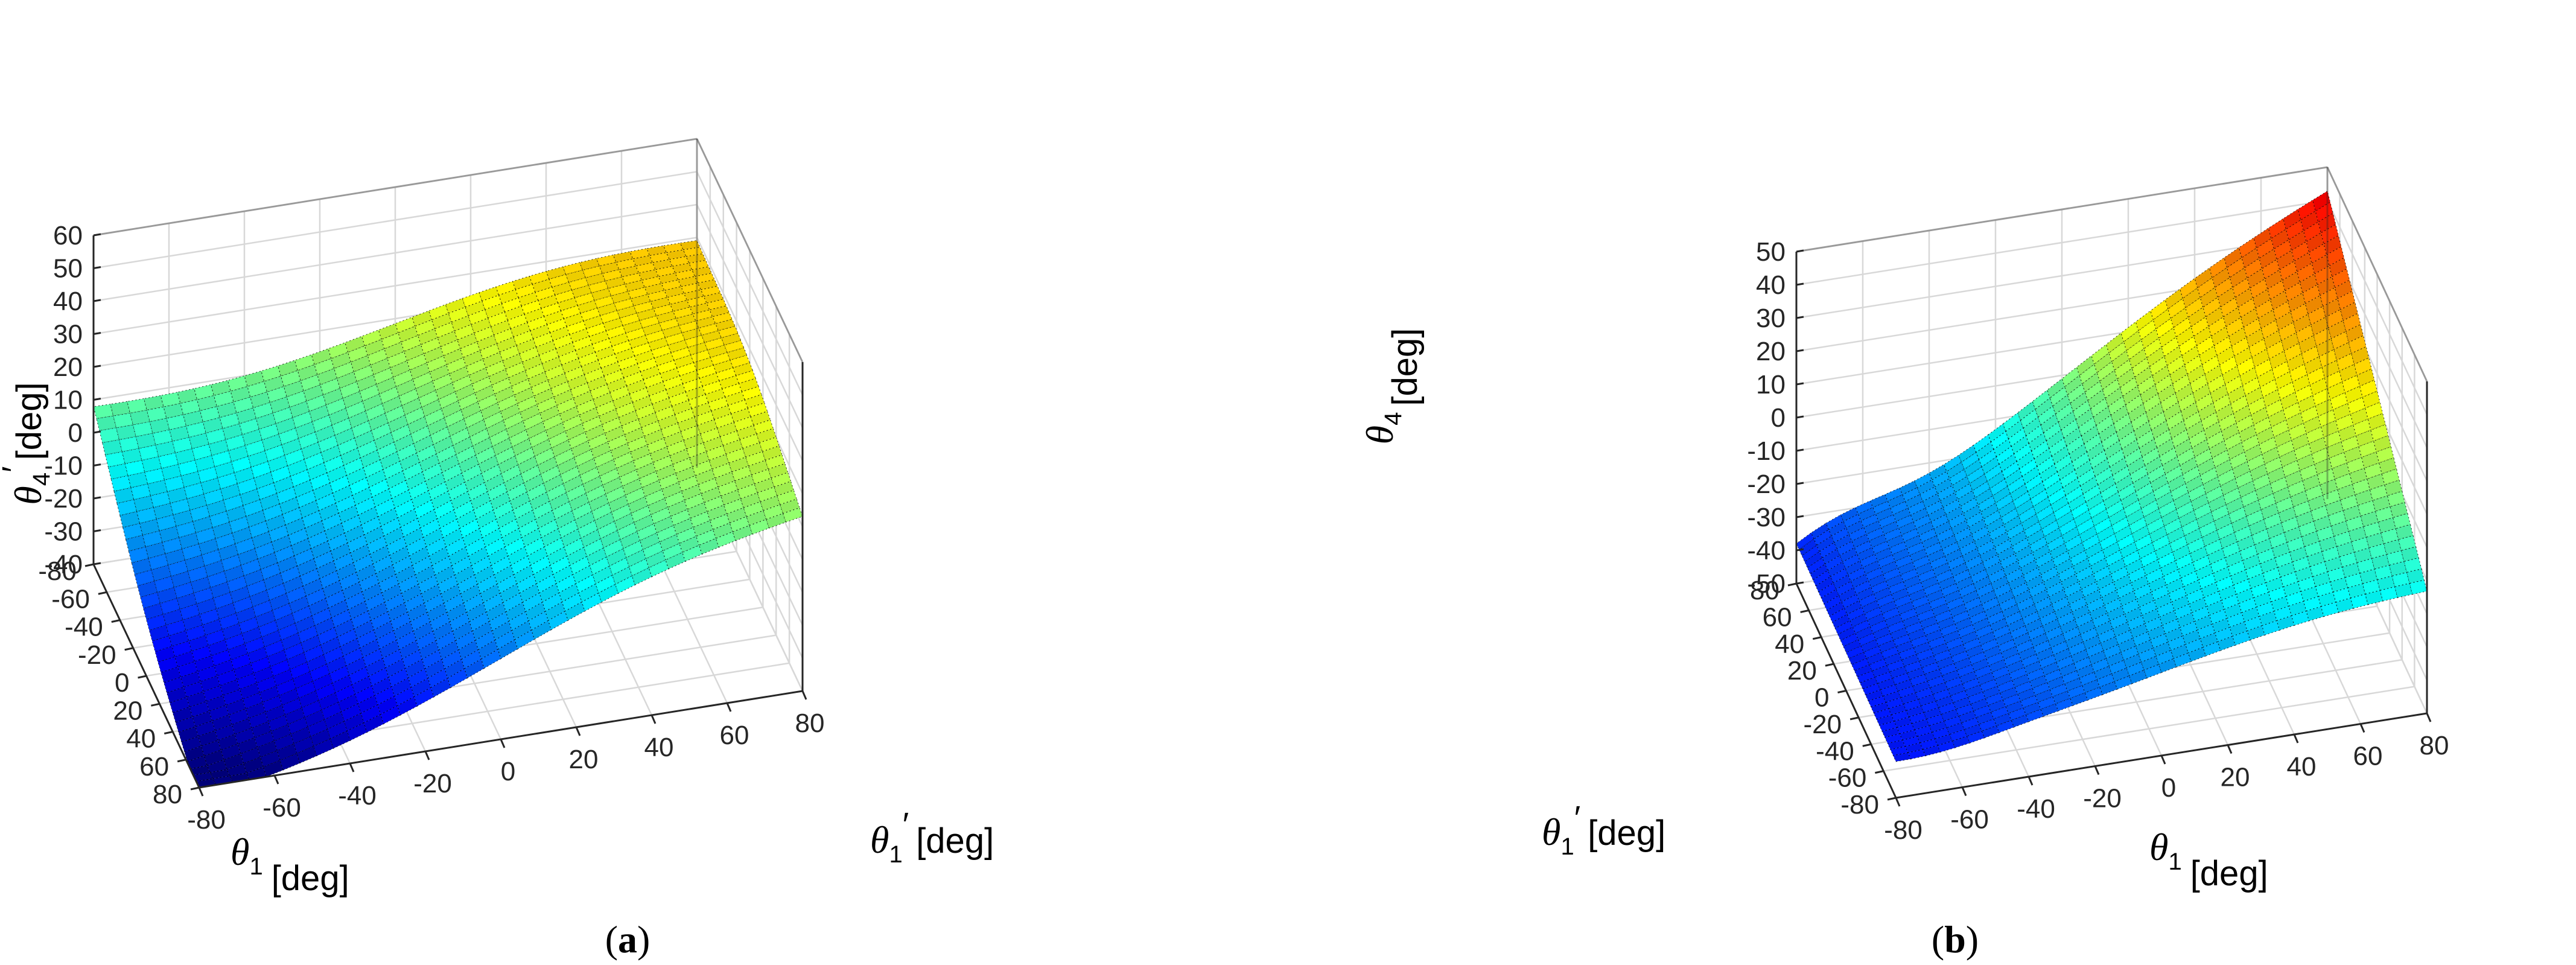 This screenshot has width=2576, height=965. I want to click on y-tick-label: 80, so click(1765, 590).